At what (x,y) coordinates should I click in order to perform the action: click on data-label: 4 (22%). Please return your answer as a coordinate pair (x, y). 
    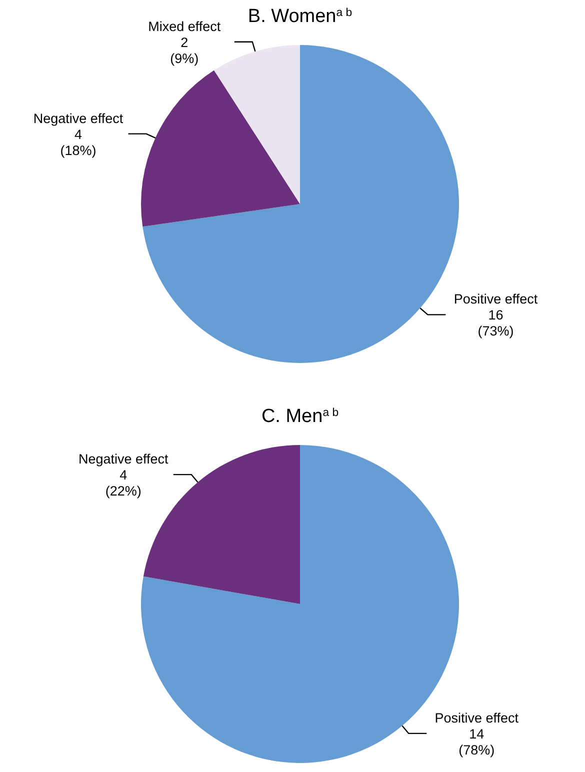
    Looking at the image, I should click on (123, 483).